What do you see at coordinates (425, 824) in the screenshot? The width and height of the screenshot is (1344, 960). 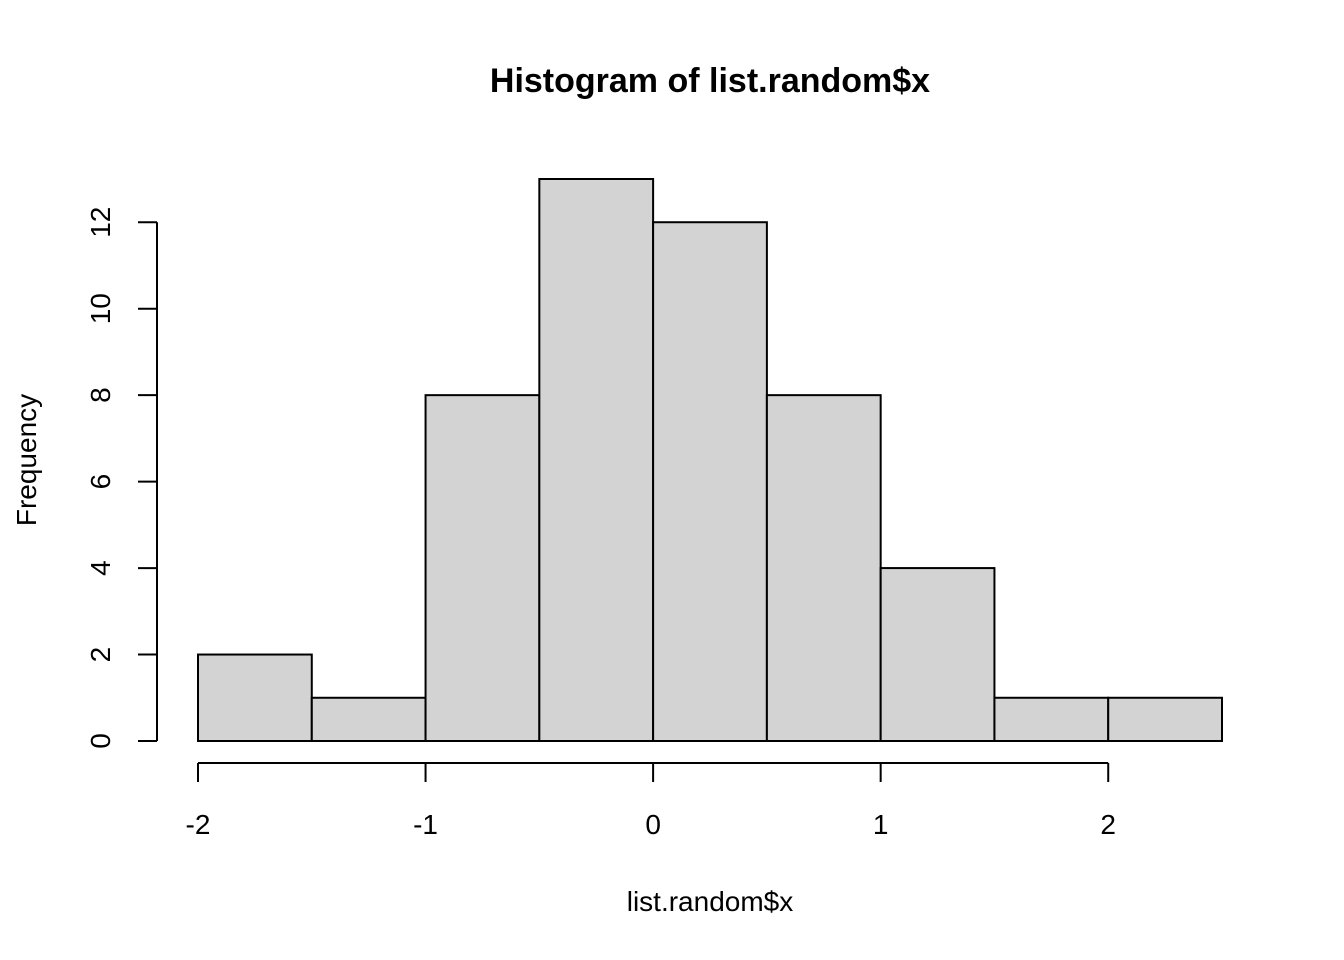 I see `x-tick-label-1: -1` at bounding box center [425, 824].